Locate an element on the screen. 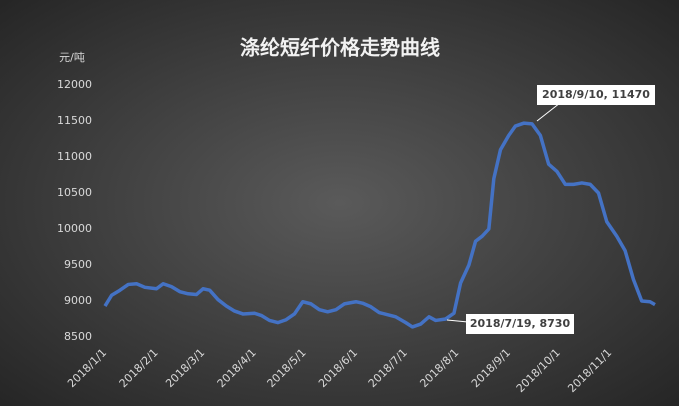 This screenshot has height=406, width=679. y-tick-label: 8500 is located at coordinates (78, 336).